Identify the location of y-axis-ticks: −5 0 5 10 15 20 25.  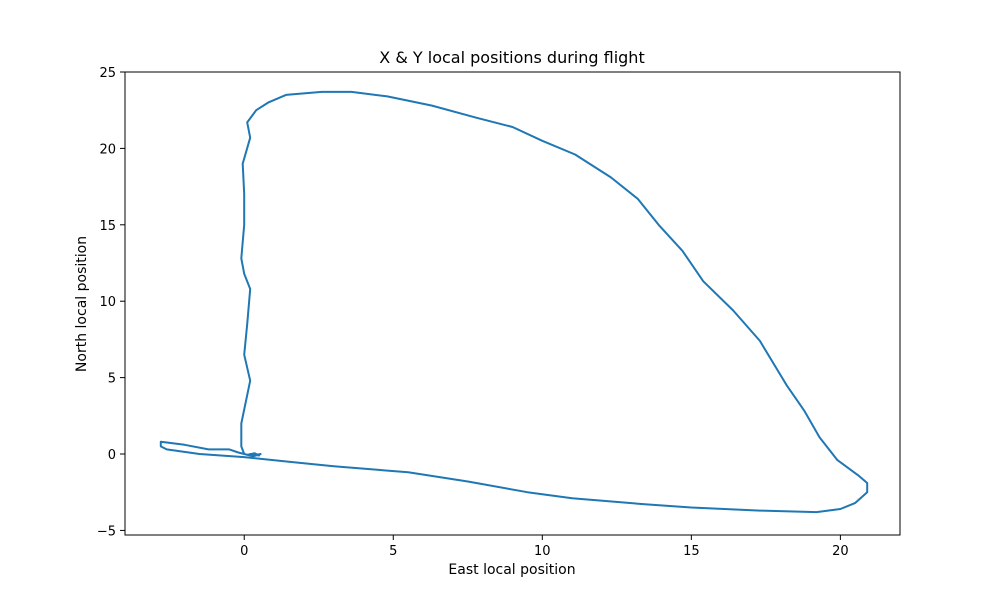
(111, 302).